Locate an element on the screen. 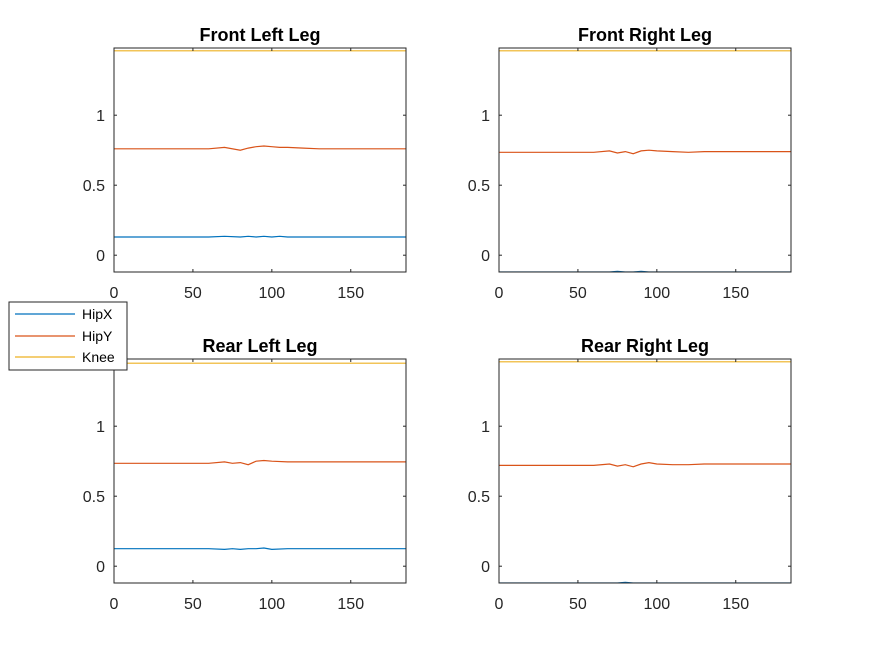  subplot-title-rear-left: Rear Left Leg is located at coordinates (259, 346).